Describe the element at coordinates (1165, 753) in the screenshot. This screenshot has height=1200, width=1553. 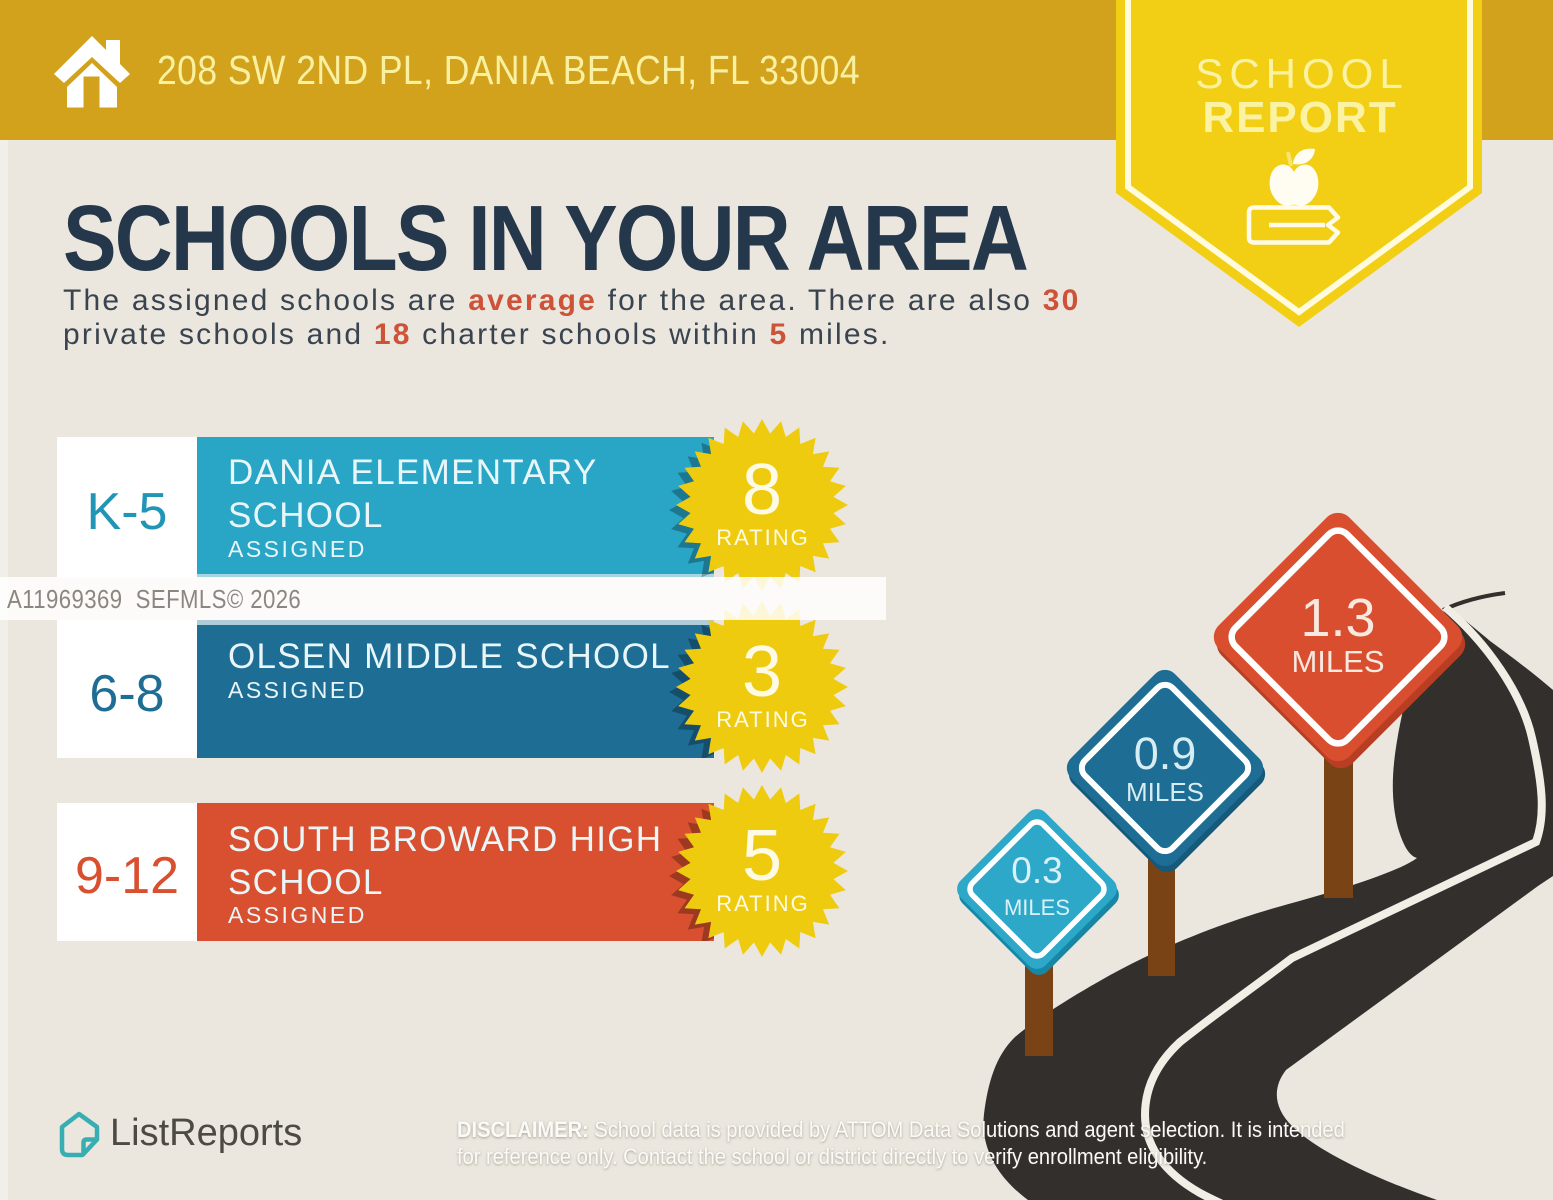
I see `svg-text: 0.9` at that location.